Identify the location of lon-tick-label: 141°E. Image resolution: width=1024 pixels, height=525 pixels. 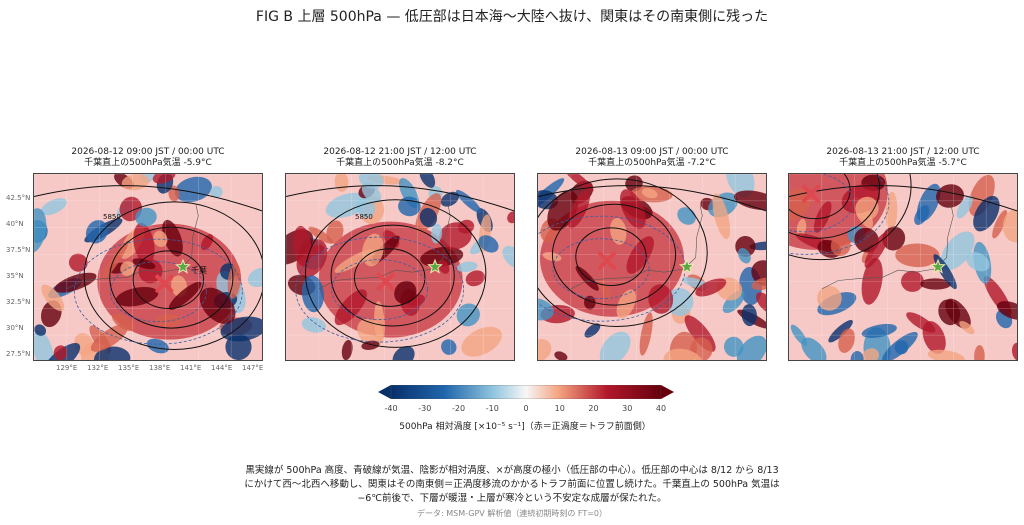
(191, 368).